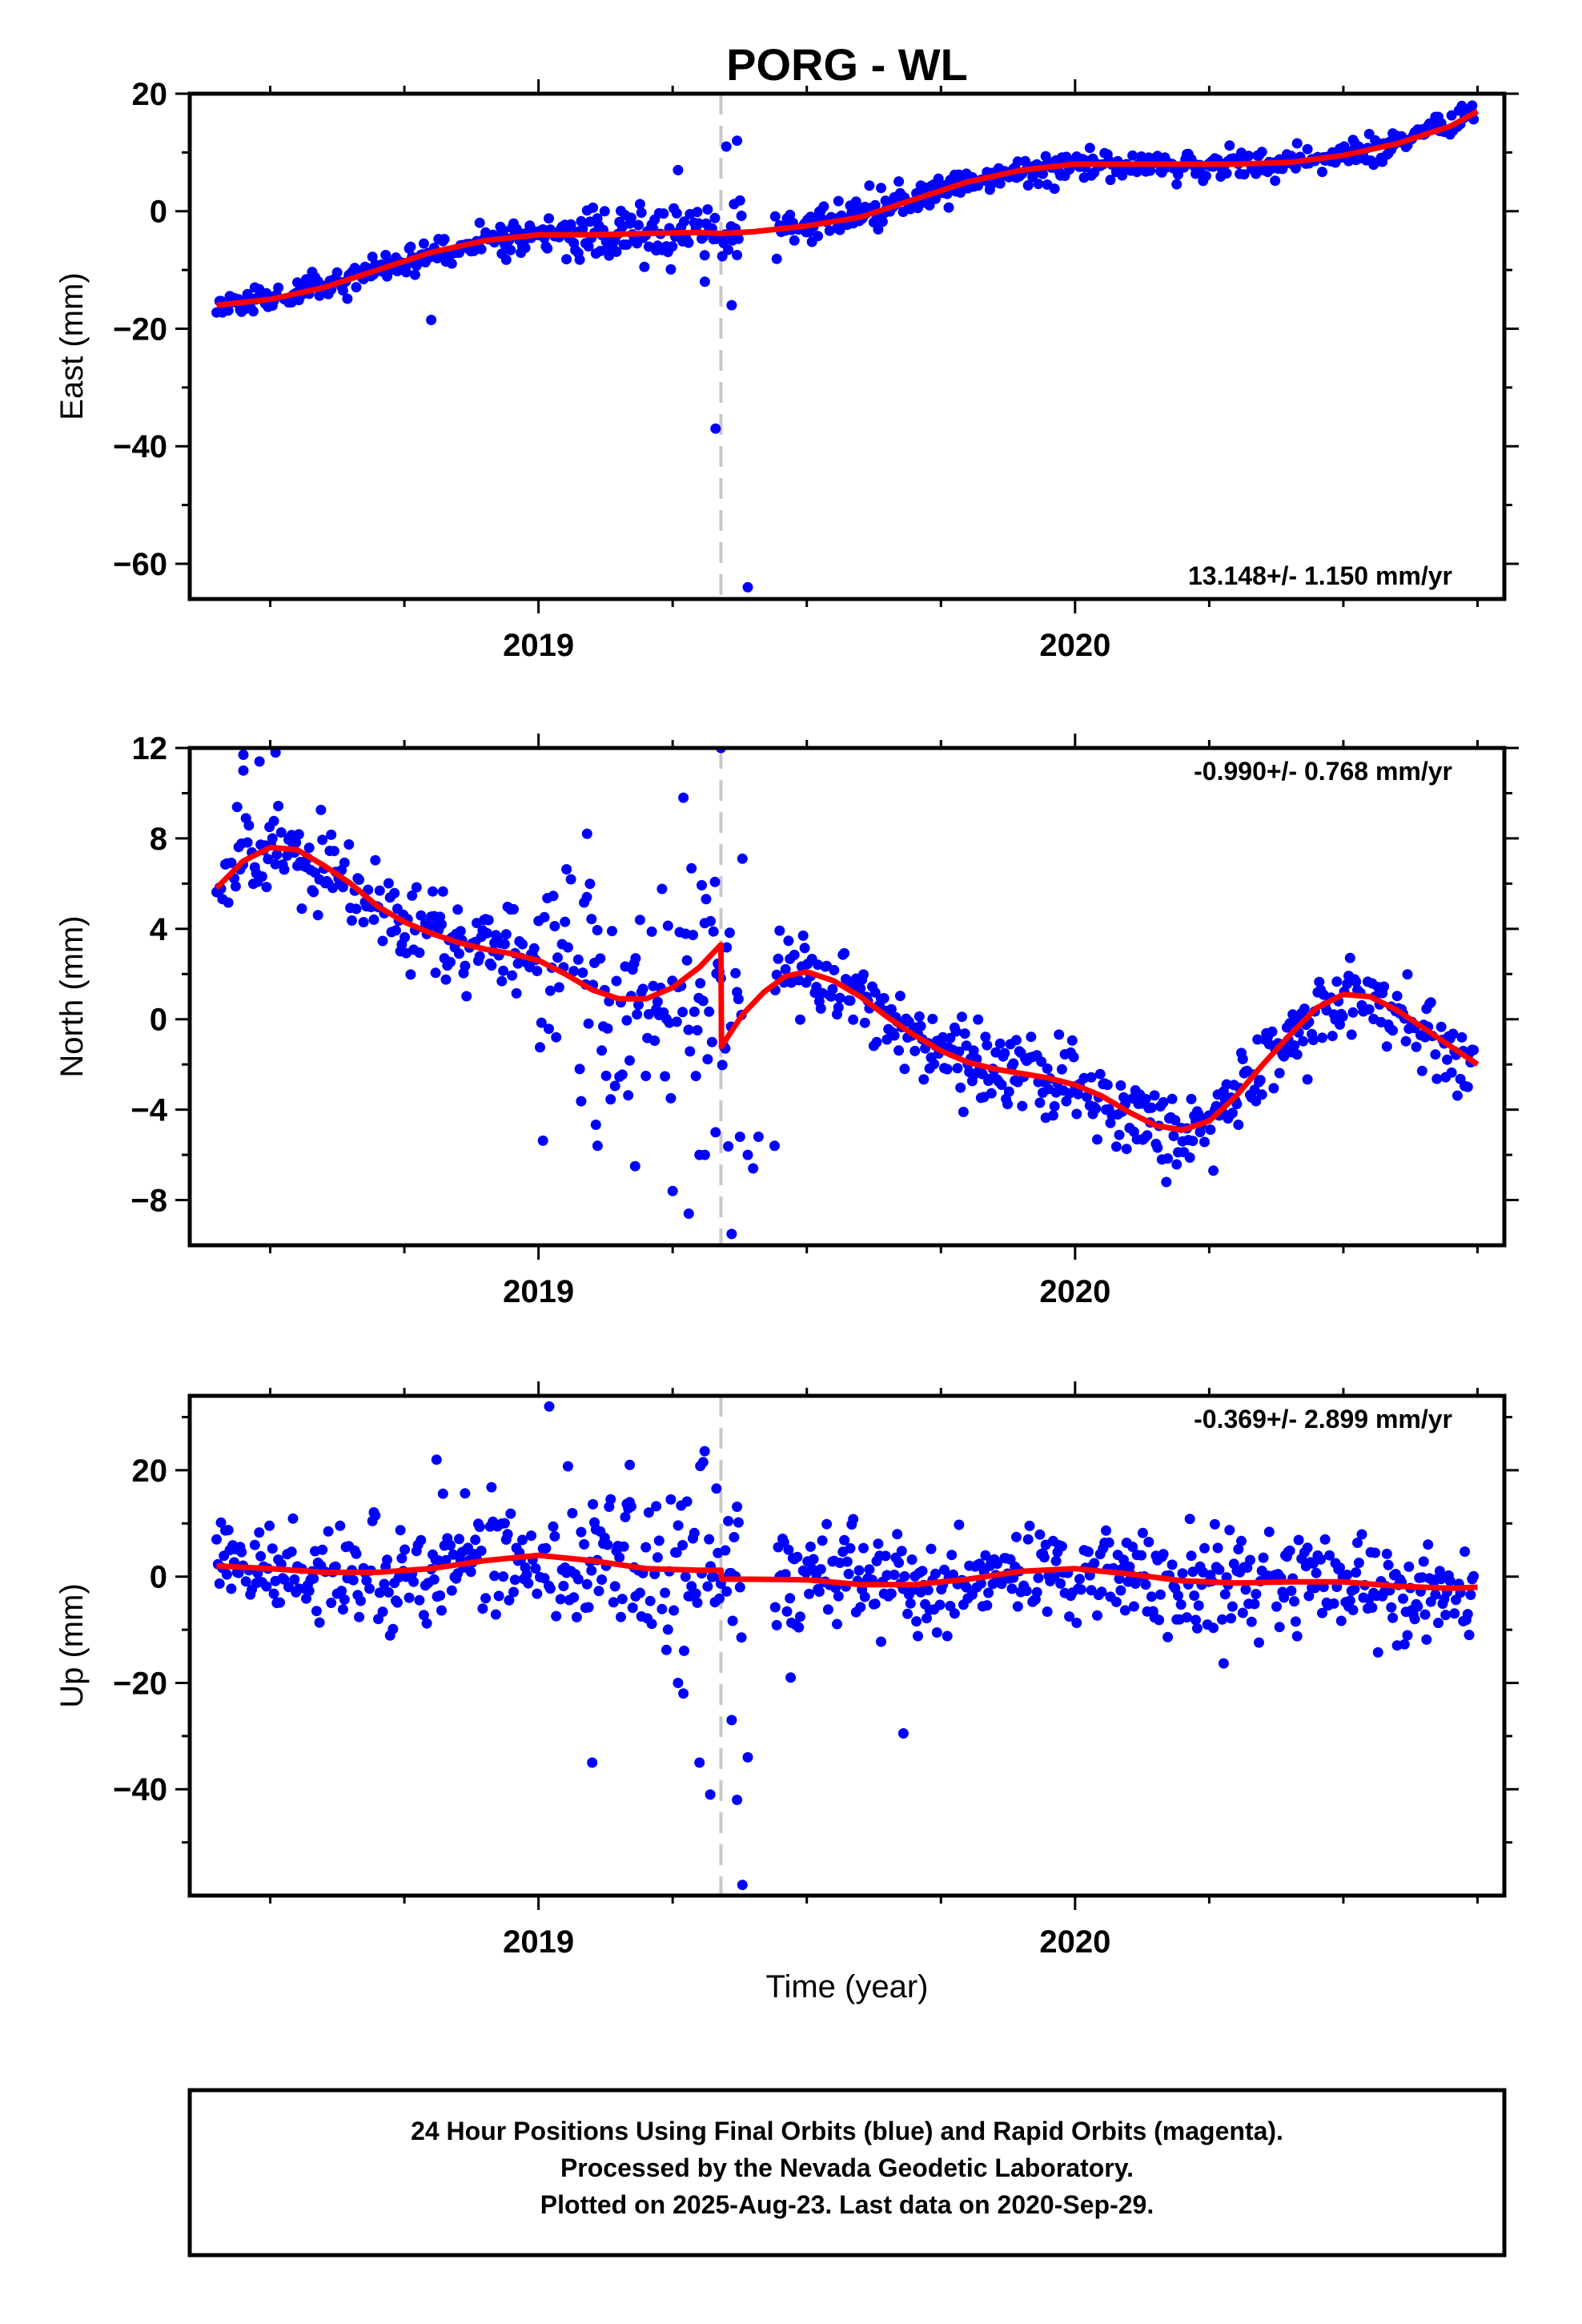  Describe the element at coordinates (150, 748) in the screenshot. I see `north-ytick-label: 12` at that location.